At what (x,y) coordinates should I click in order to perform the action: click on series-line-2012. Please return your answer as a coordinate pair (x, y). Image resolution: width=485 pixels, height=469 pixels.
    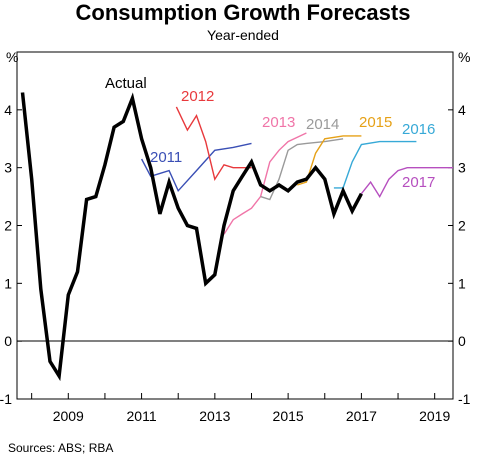
    Looking at the image, I should click on (213, 143).